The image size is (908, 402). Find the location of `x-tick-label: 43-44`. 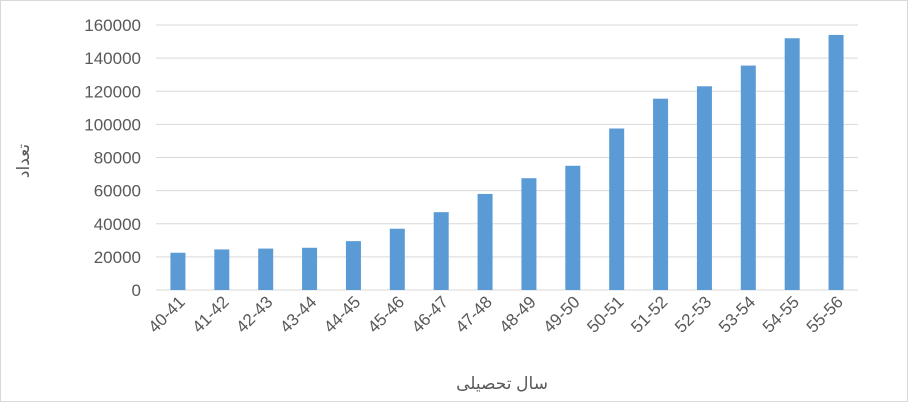

x-tick-label: 43-44 is located at coordinates (298, 314).